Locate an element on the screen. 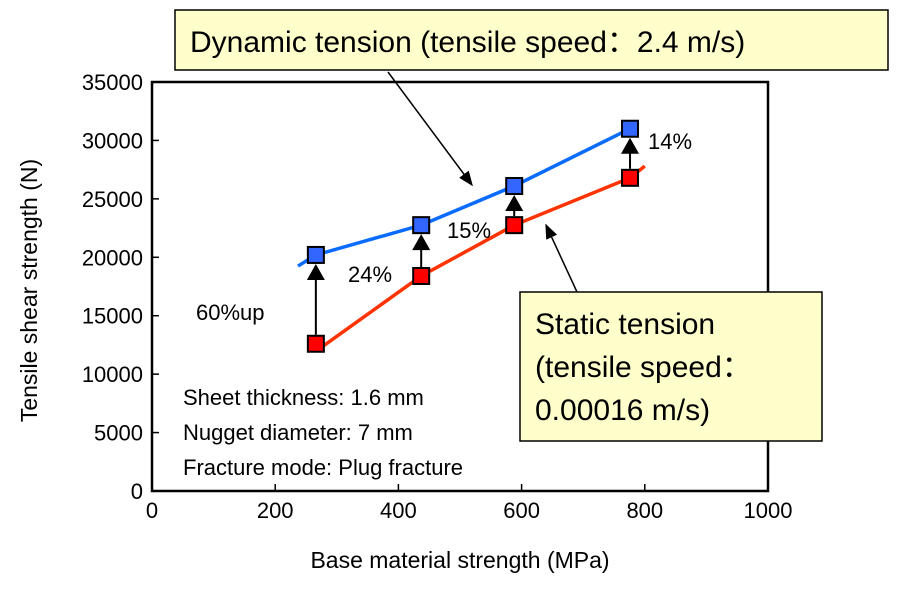  y-tick-label: 25000 is located at coordinates (112, 199).